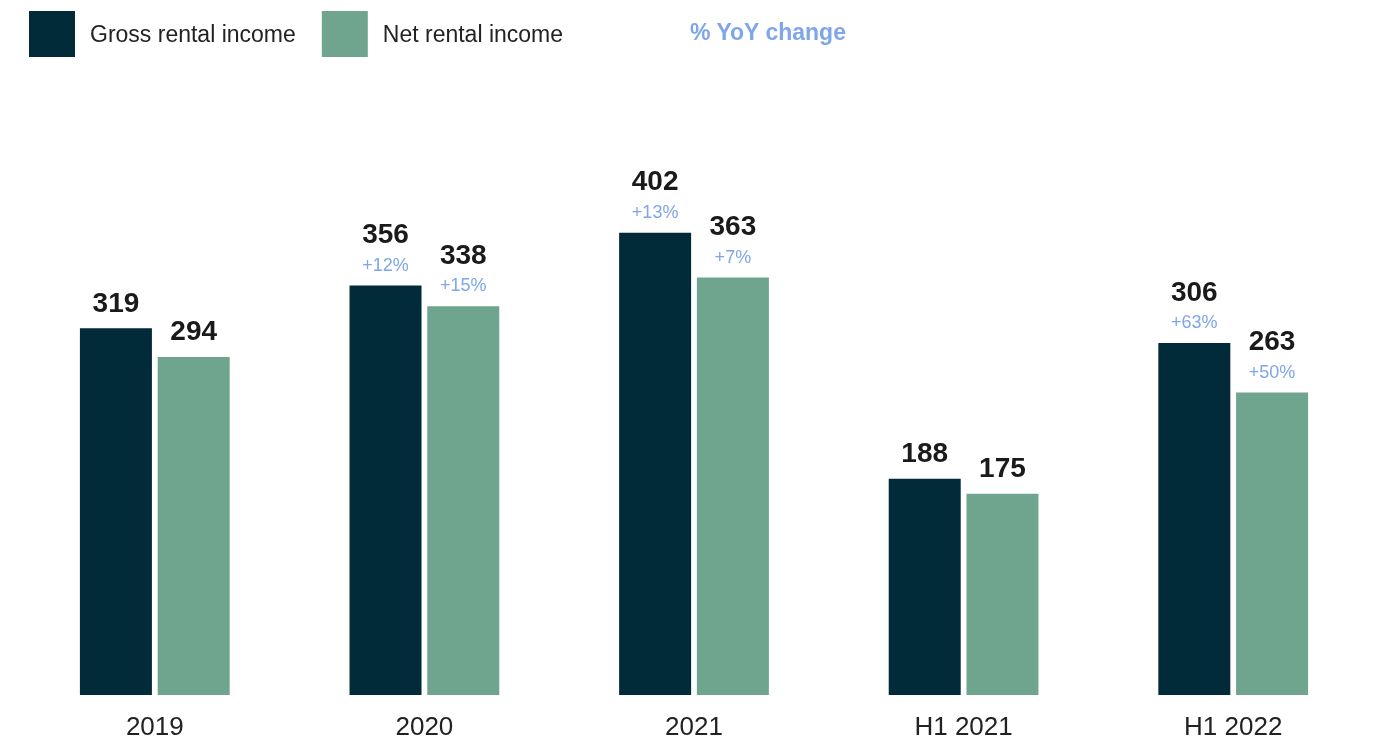 The height and width of the screenshot is (755, 1376). What do you see at coordinates (194, 331) in the screenshot?
I see `data-label: 294` at bounding box center [194, 331].